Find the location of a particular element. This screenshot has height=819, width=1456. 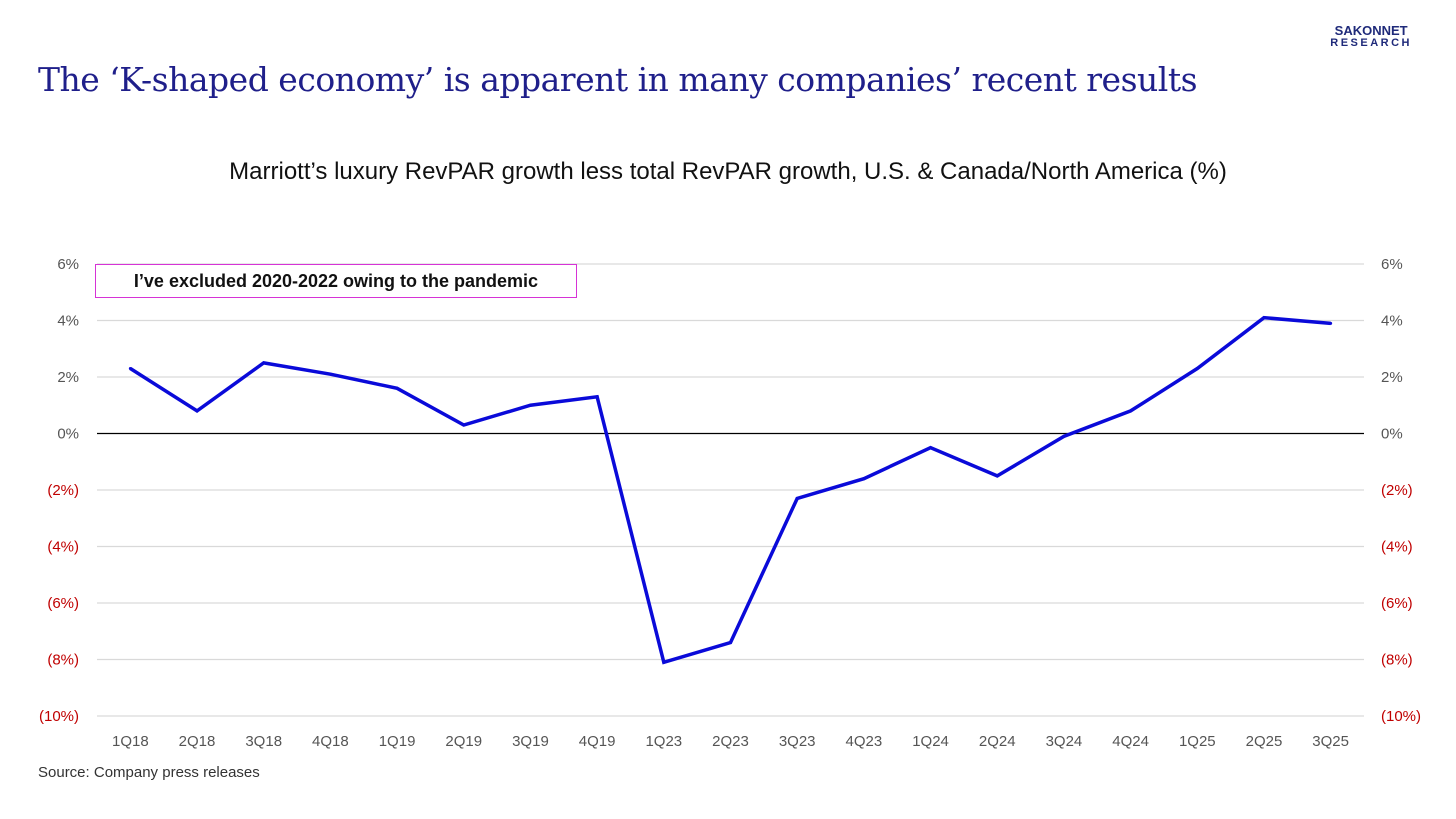

y-tick-label-left: (8%) is located at coordinates (63, 660).